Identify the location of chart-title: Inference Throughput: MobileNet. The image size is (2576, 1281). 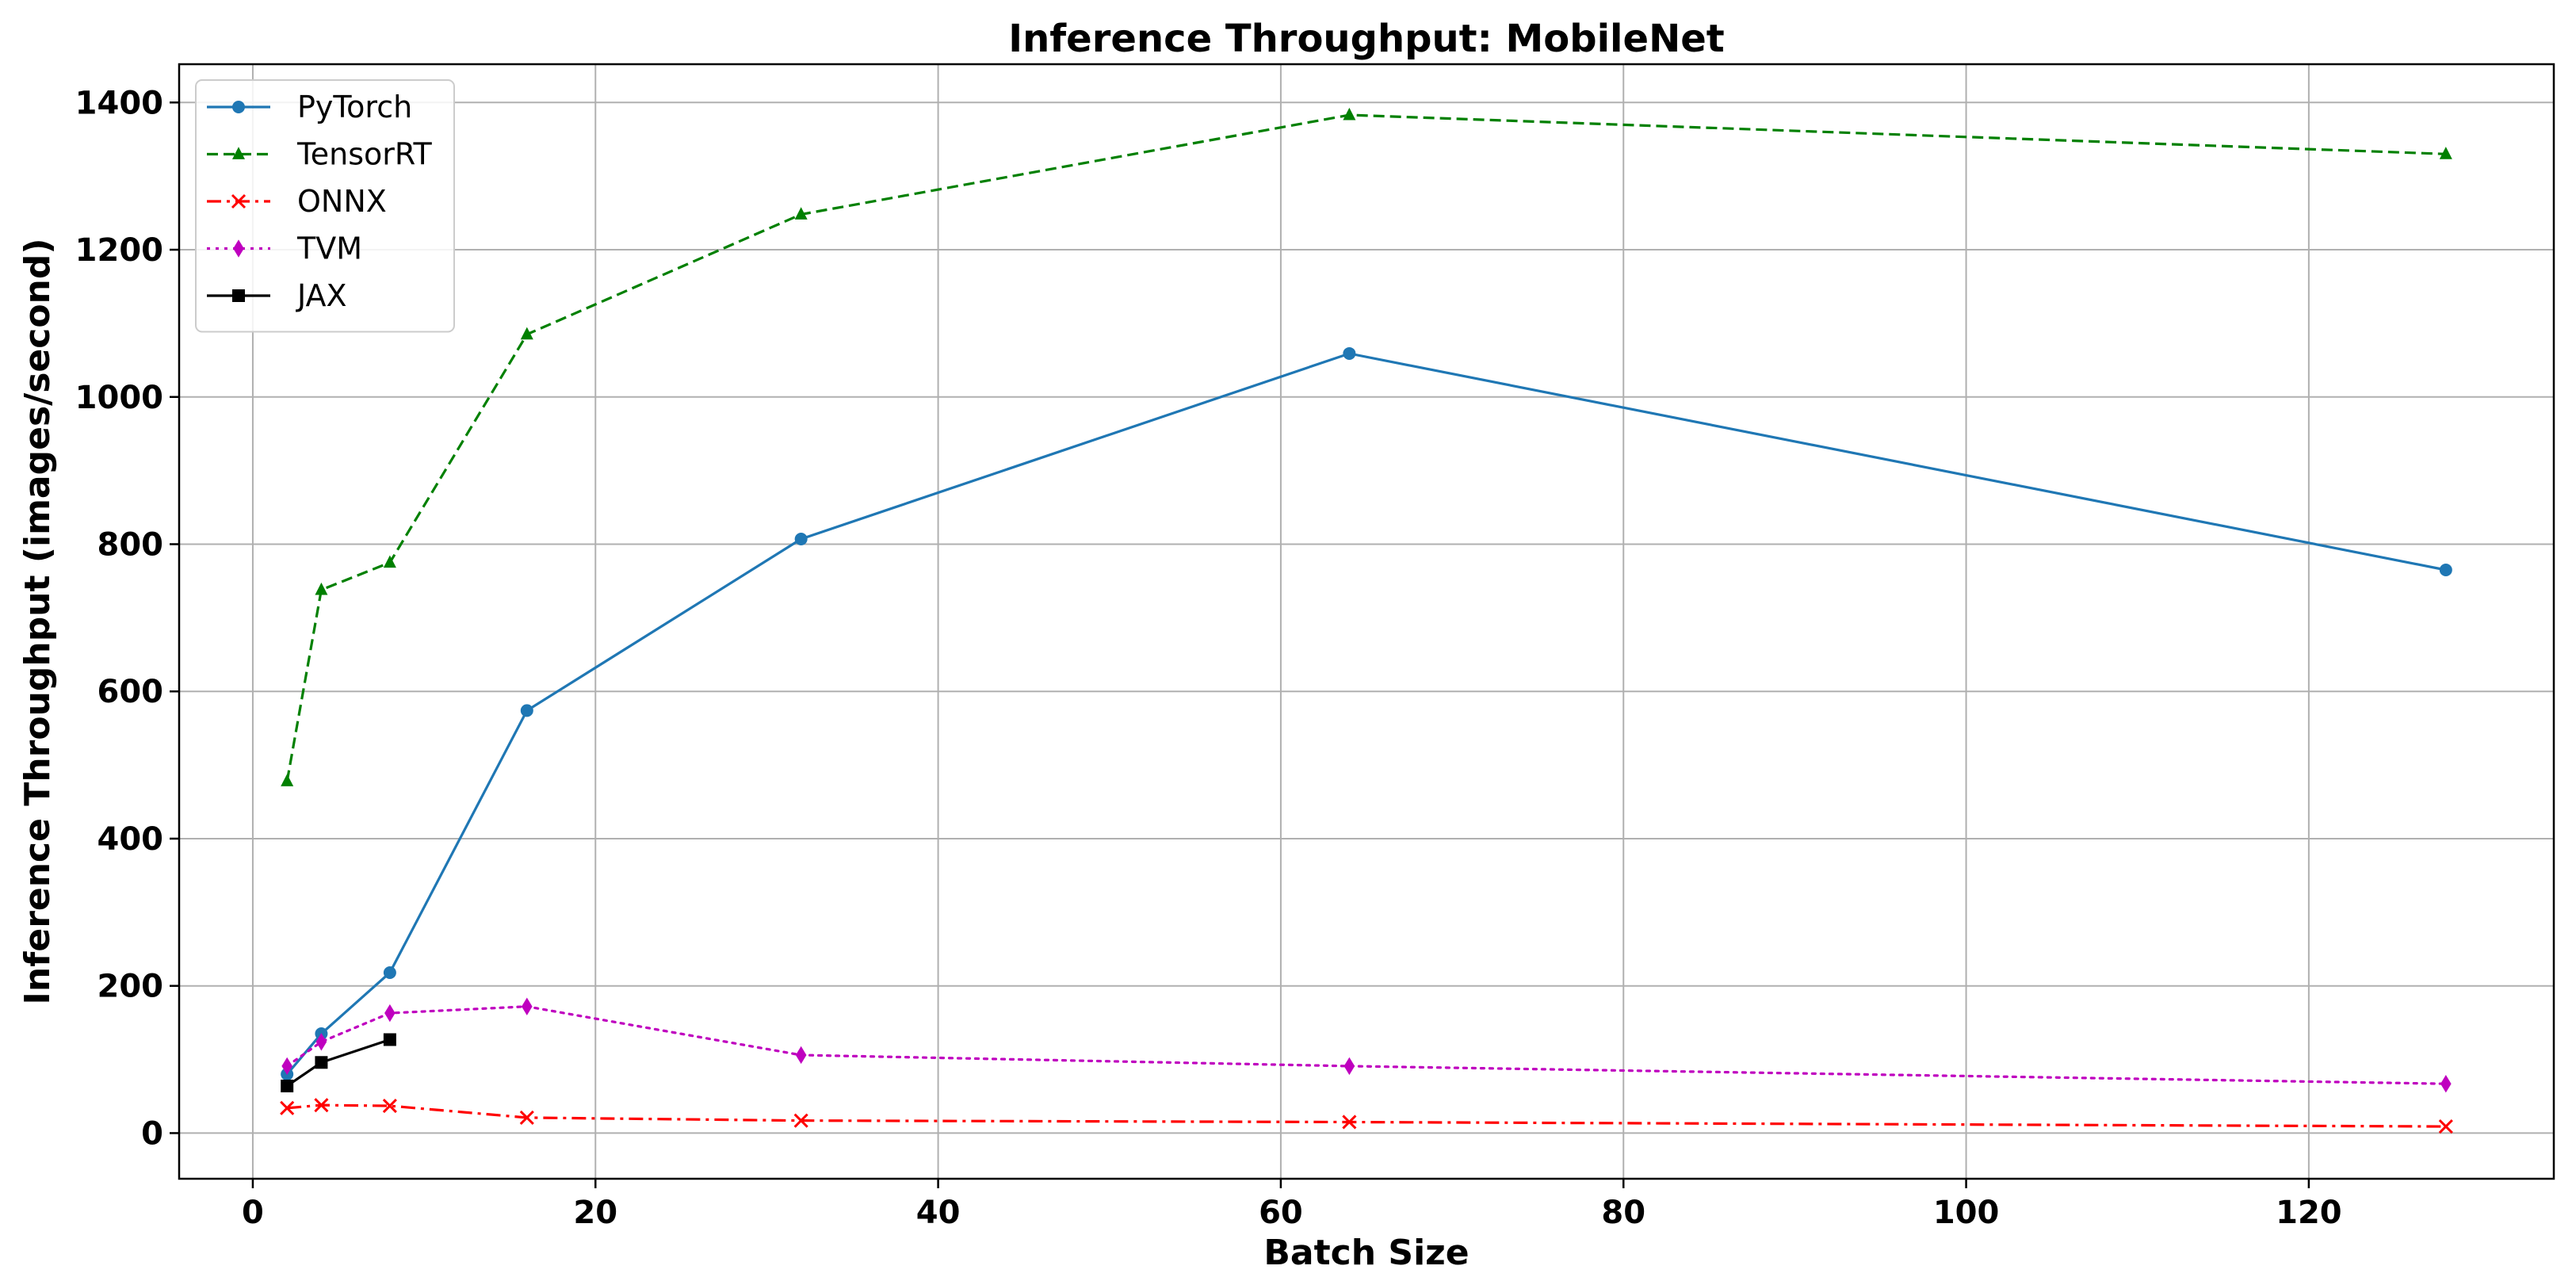
(1366, 39).